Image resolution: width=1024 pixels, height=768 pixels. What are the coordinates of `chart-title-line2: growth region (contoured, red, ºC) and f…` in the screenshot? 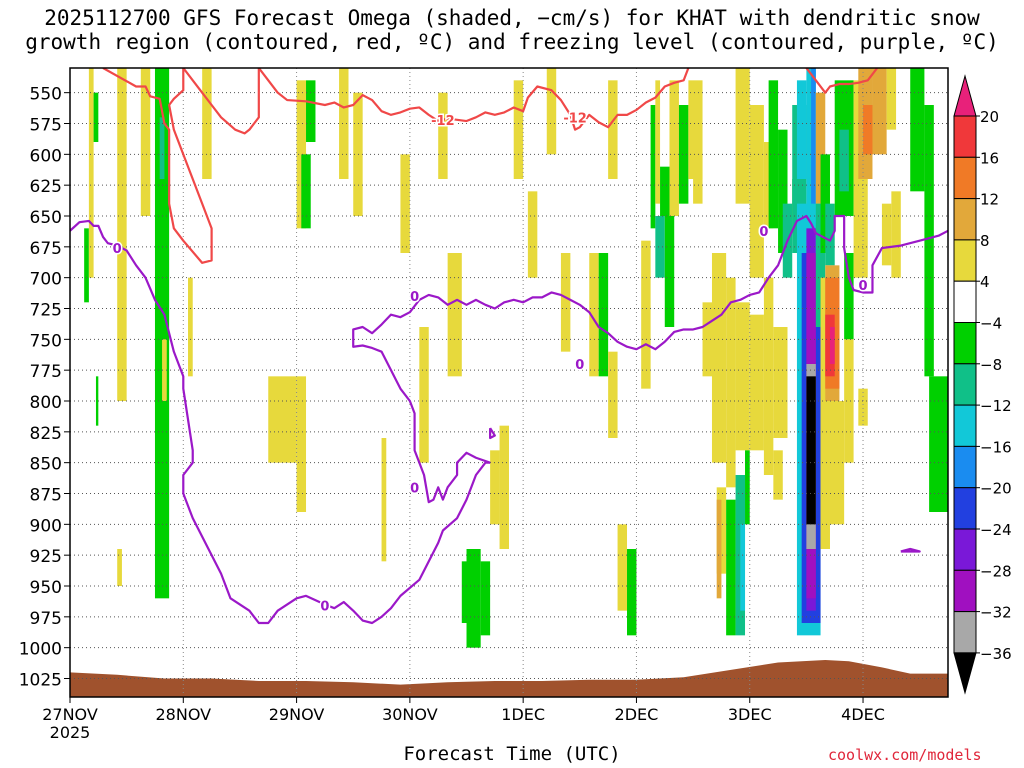 It's located at (512, 42).